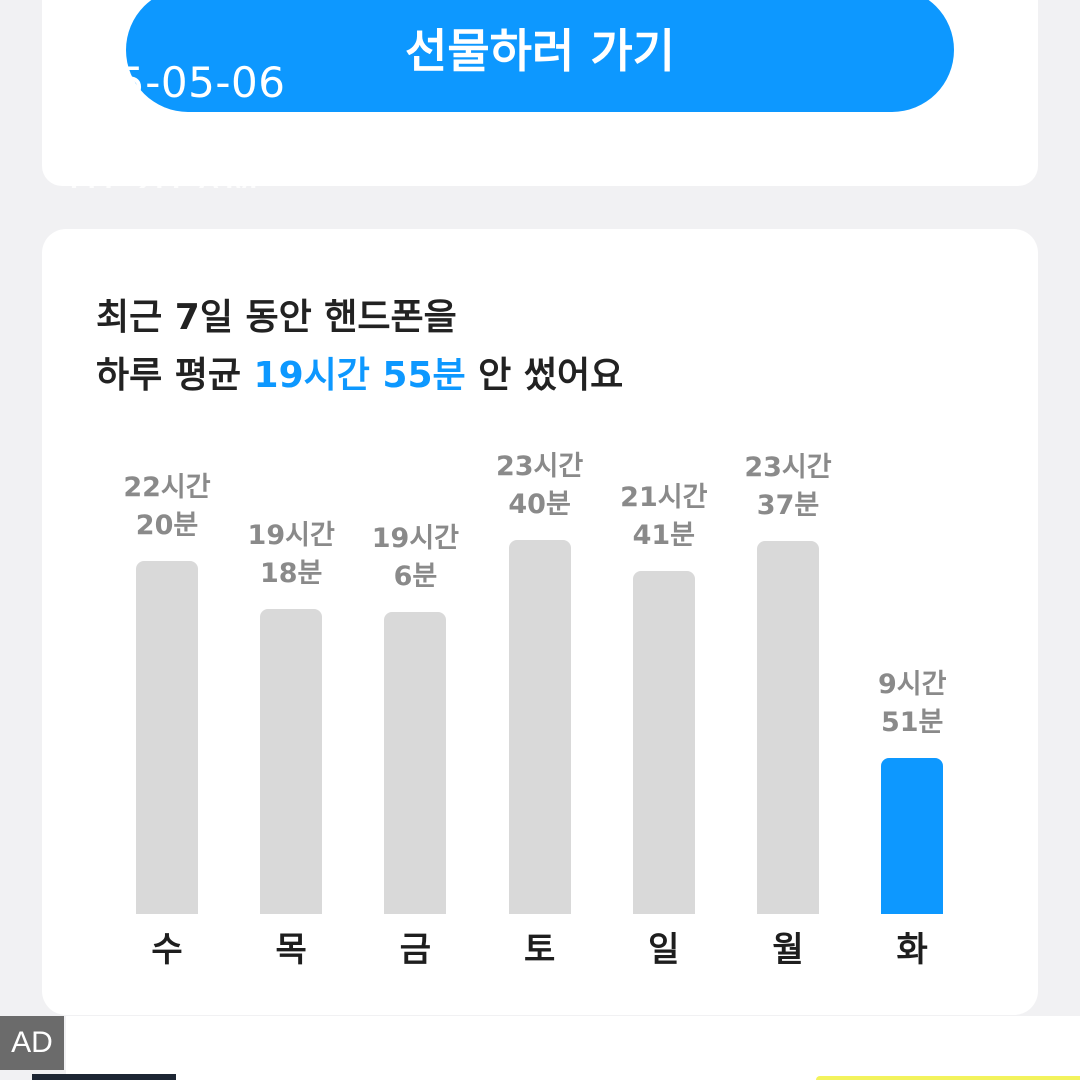 The image size is (1080, 1080). Describe the element at coordinates (32, 1043) in the screenshot. I see `ad-badge: AD` at that location.